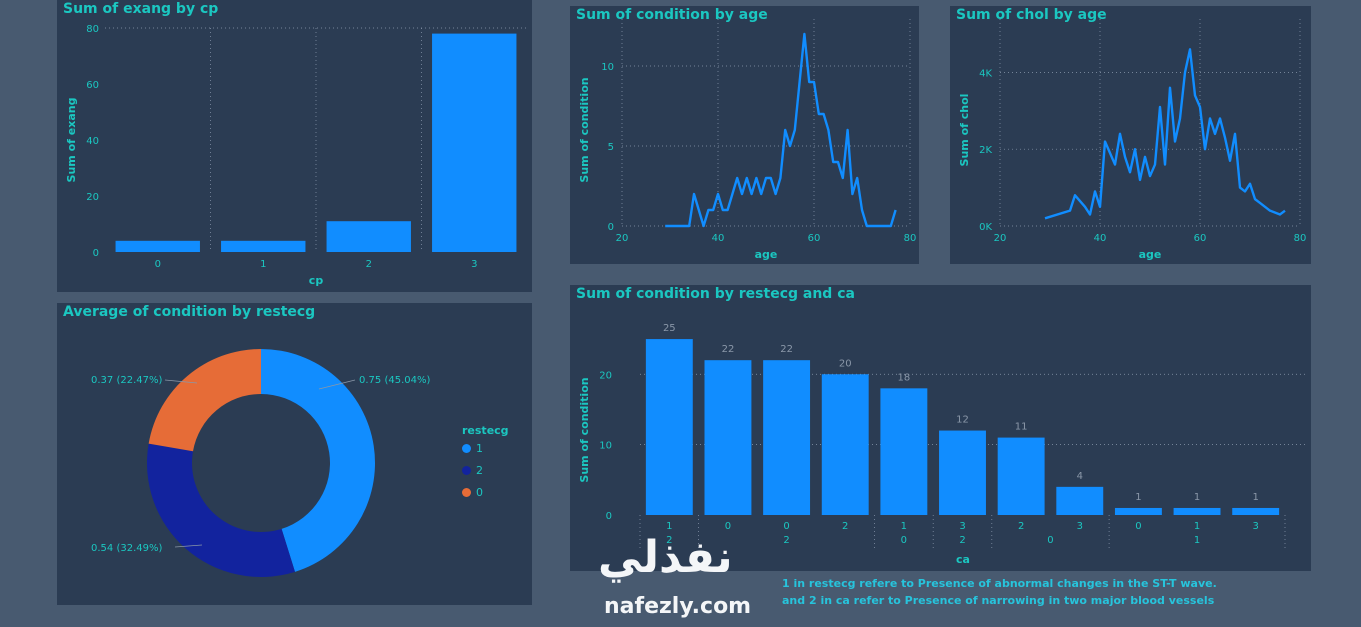 The image size is (1361, 627). What do you see at coordinates (904, 540) in the screenshot?
I see `restca-restecg-tick: 0` at bounding box center [904, 540].